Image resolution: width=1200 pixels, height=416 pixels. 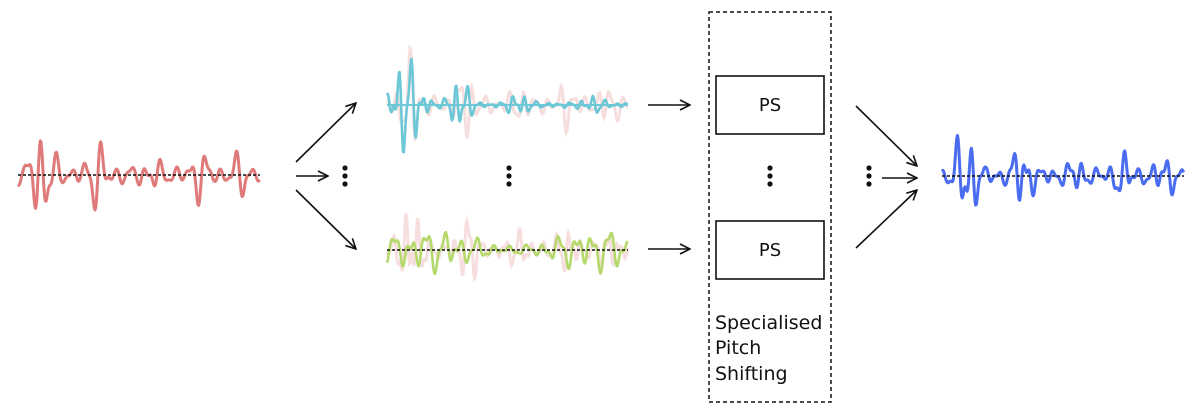 What do you see at coordinates (507, 253) in the screenshot?
I see `band-bottom-wave-line` at bounding box center [507, 253].